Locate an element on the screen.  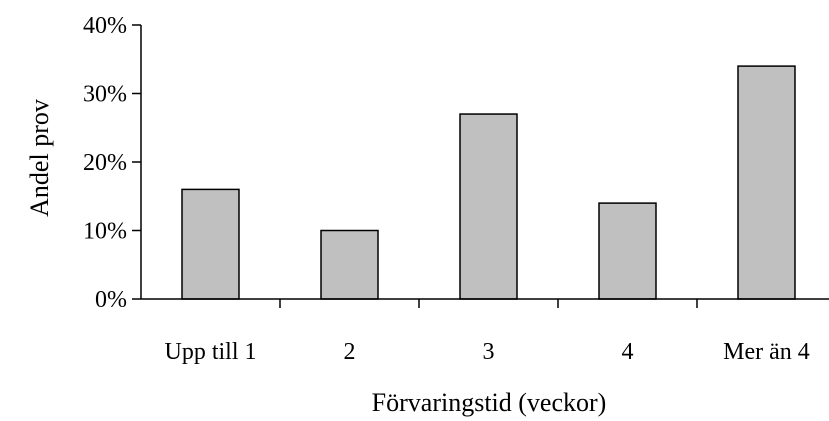
x-tick-label: 2 is located at coordinates (350, 352).